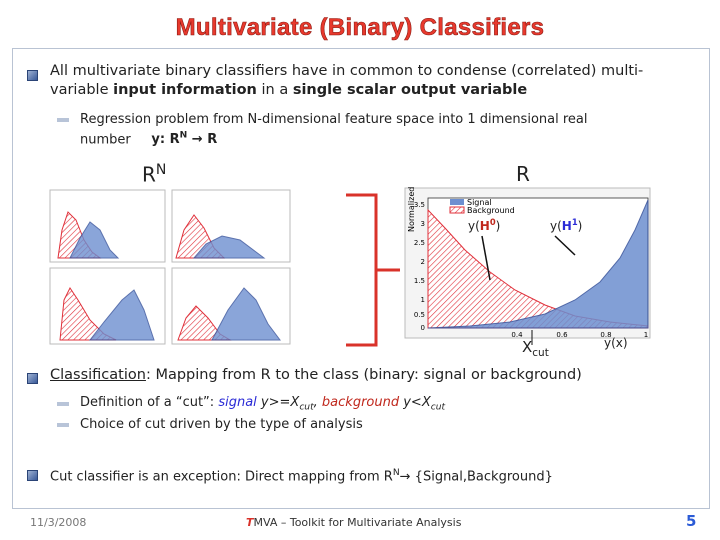 The width and height of the screenshot is (720, 540). Describe the element at coordinates (423, 262) in the screenshot. I see `tick-label: 2` at that location.